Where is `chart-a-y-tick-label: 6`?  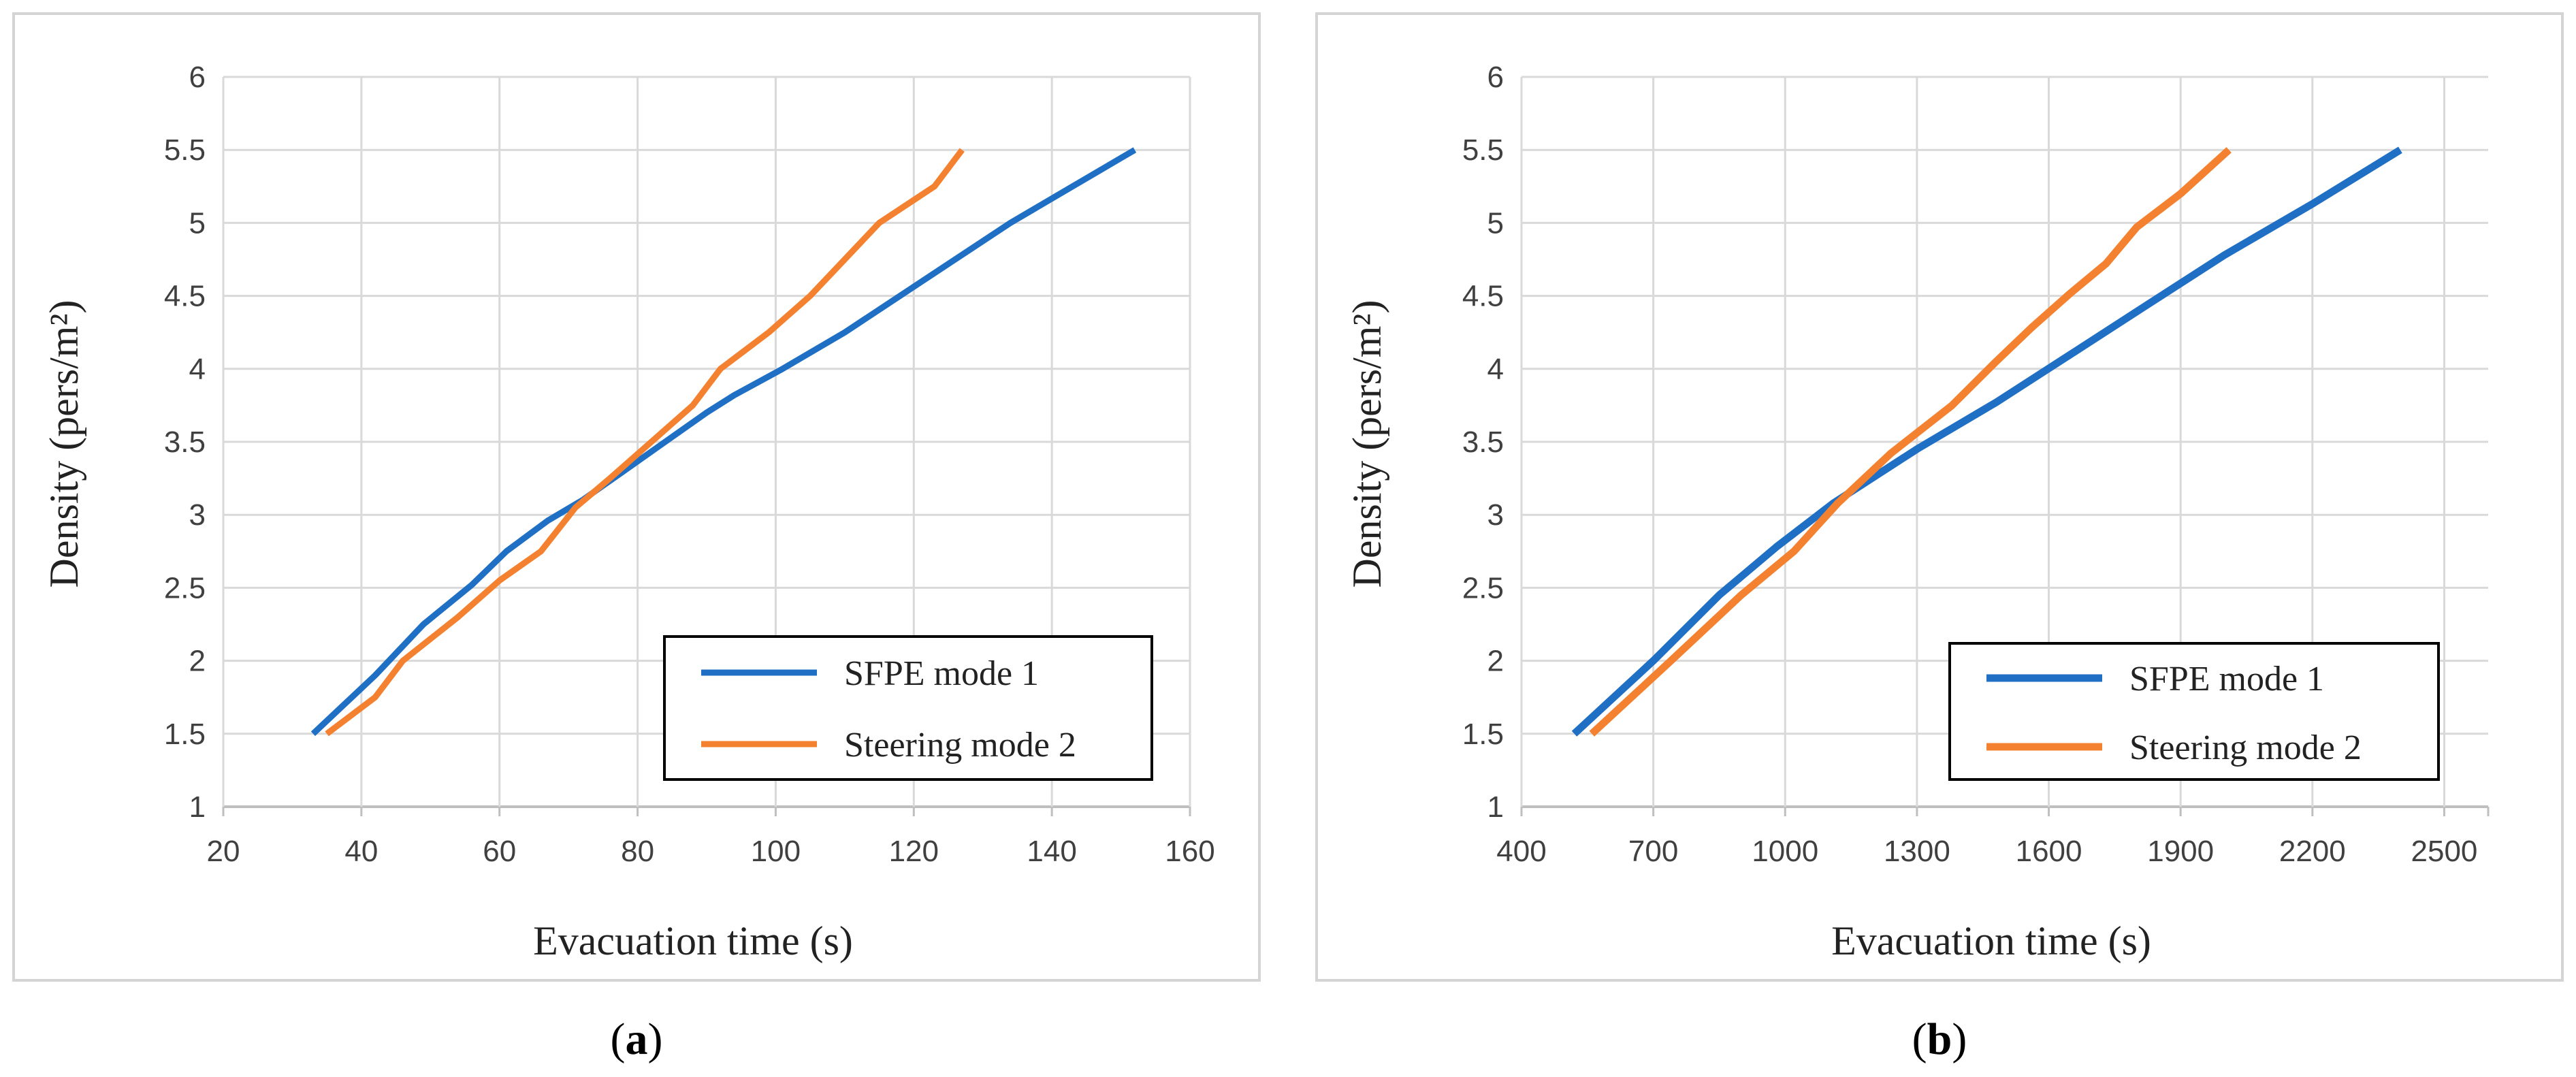 chart-a-y-tick-label: 6 is located at coordinates (198, 77).